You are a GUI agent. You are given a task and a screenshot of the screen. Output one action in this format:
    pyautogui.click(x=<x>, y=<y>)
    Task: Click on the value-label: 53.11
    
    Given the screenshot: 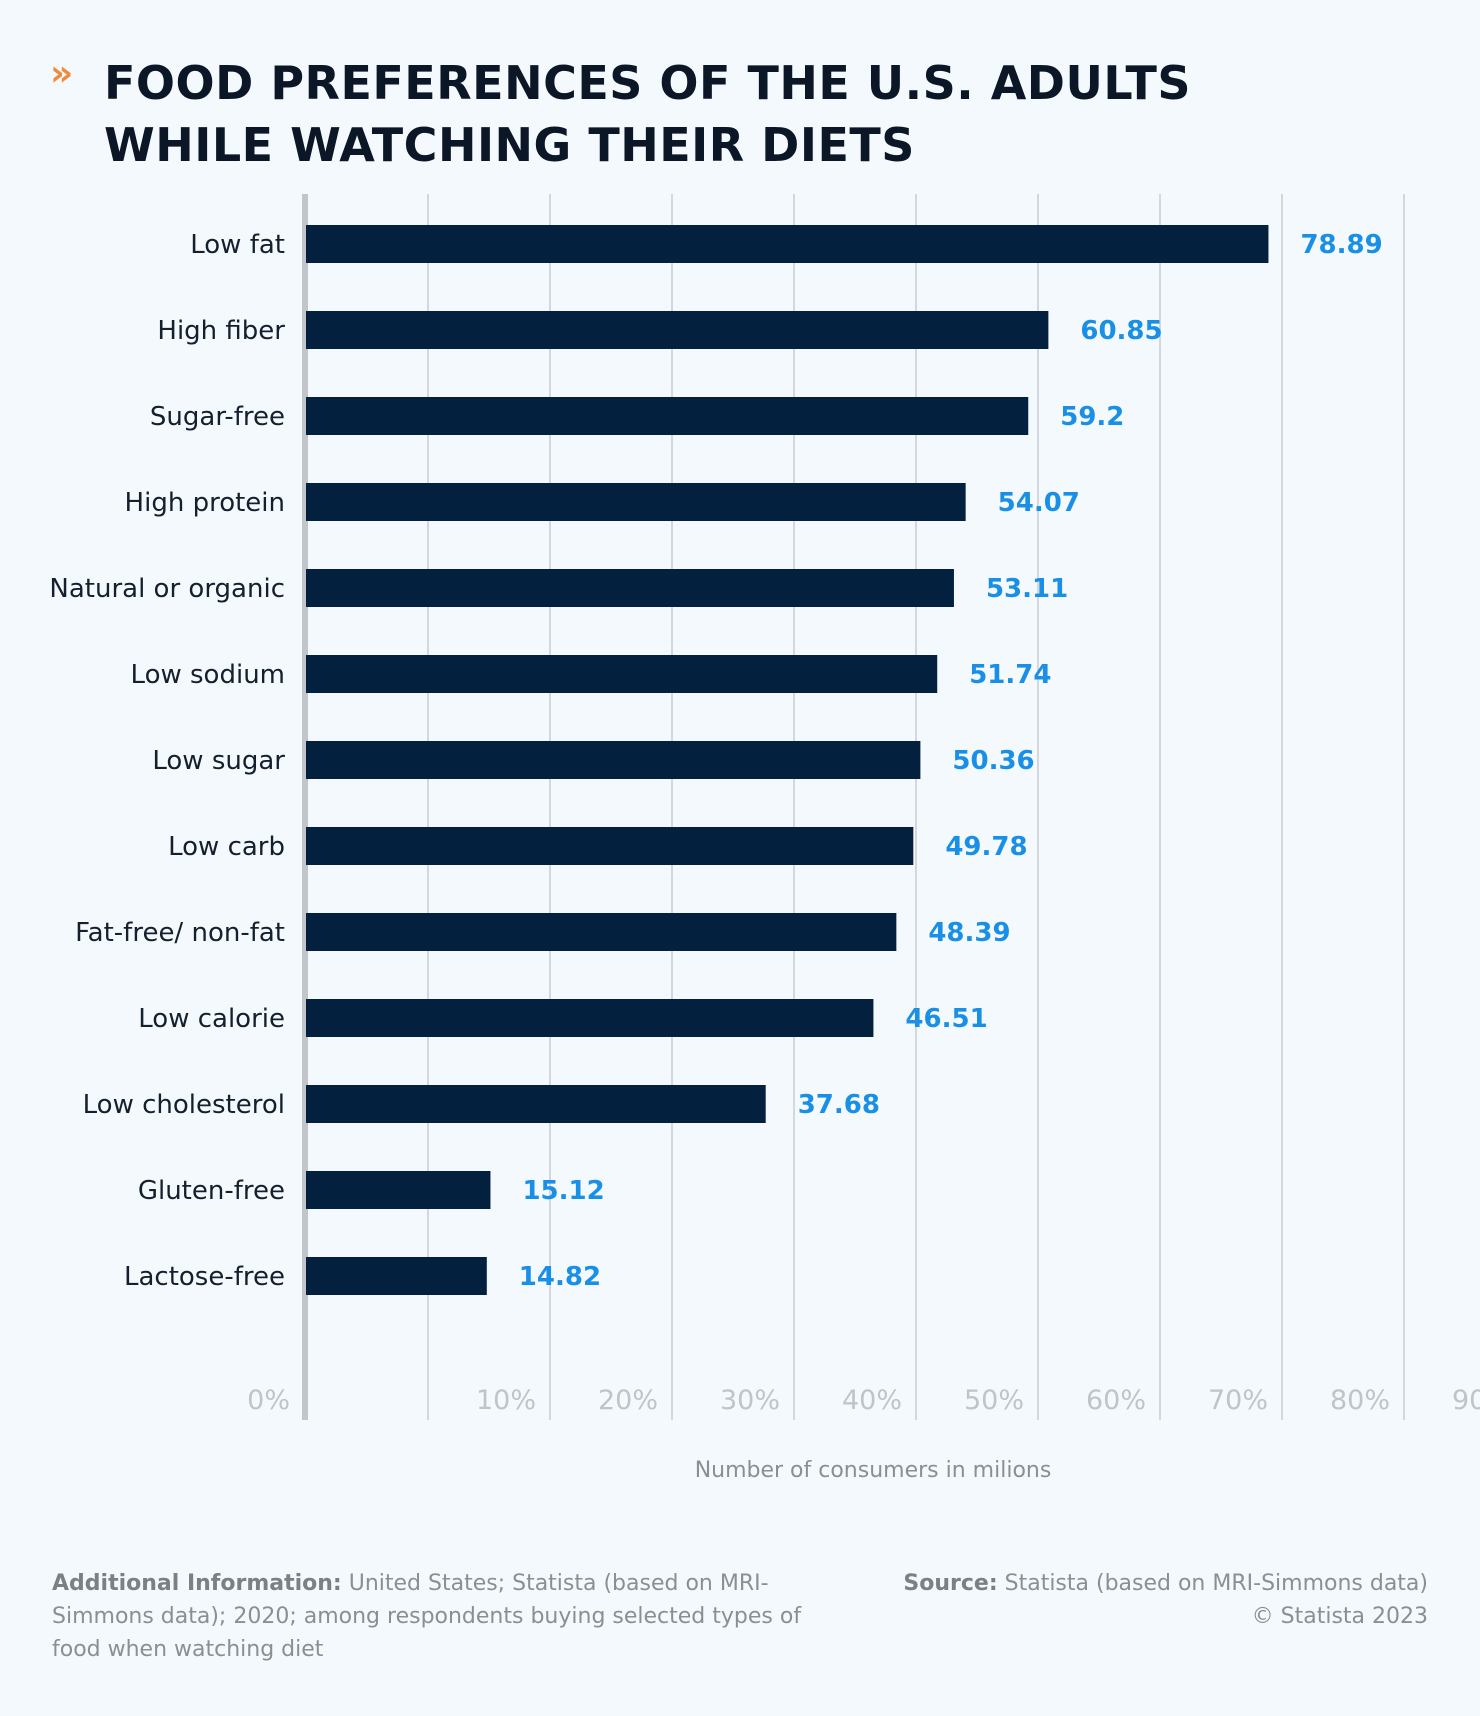 What is the action you would take?
    pyautogui.click(x=1027, y=589)
    